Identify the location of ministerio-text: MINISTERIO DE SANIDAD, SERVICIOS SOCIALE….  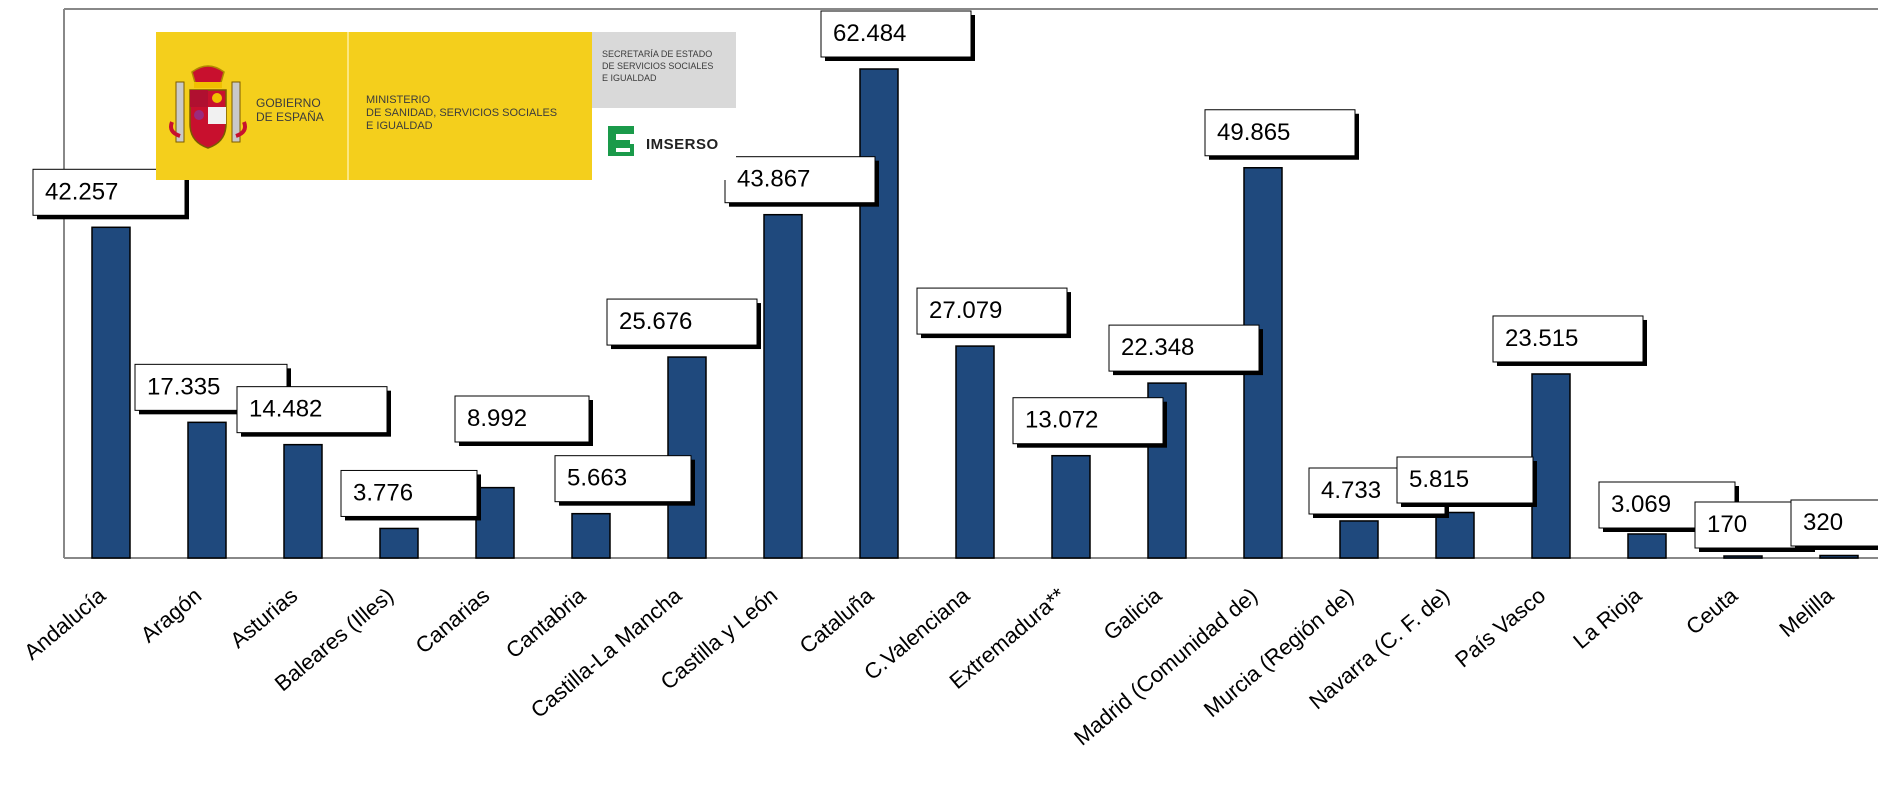
(462, 113).